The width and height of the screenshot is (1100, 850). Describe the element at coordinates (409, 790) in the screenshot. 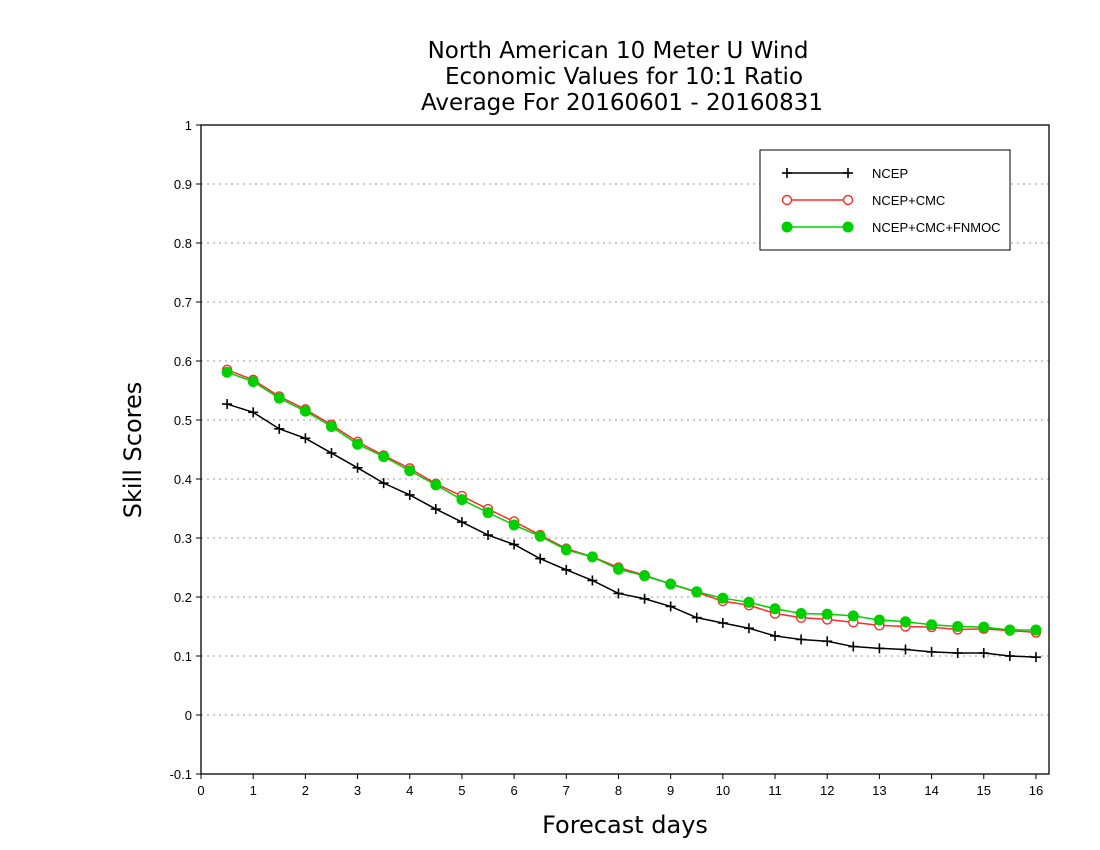

I see `x-tick-label: 4` at that location.